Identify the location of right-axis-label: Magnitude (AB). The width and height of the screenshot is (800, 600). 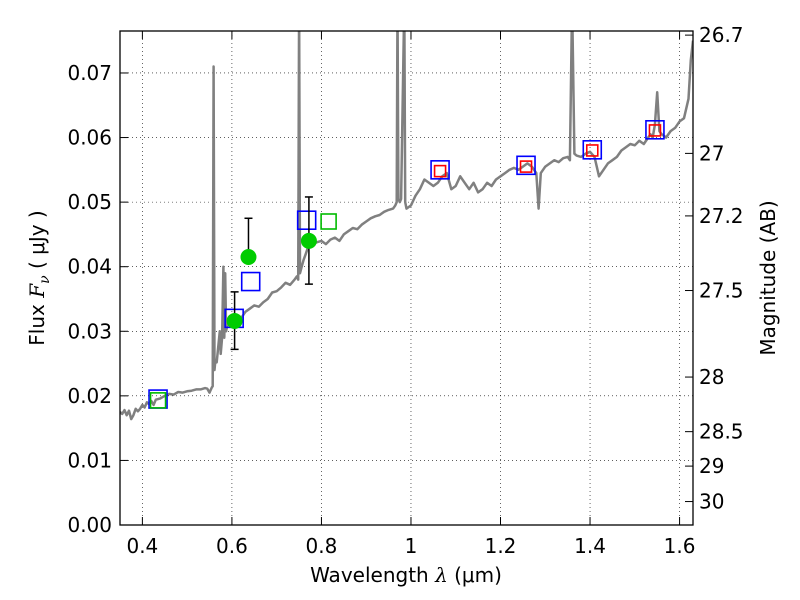
(768, 277).